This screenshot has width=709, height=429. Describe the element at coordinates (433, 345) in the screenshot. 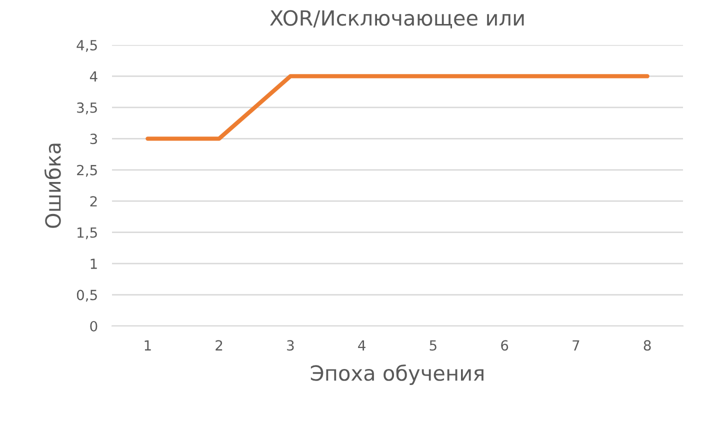

I see `x-tick-label: 5` at that location.